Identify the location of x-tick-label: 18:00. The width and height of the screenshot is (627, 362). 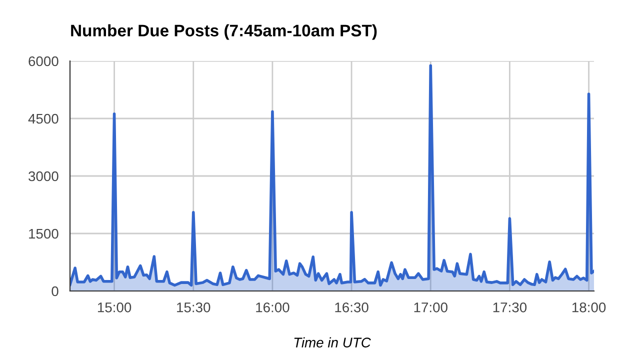
(589, 307).